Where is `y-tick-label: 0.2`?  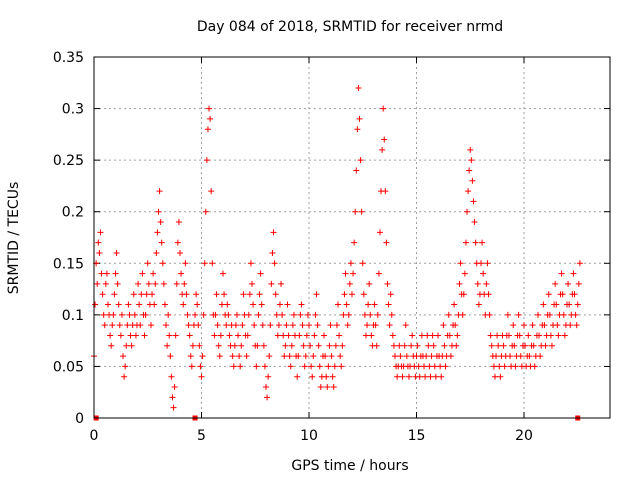
y-tick-label: 0.2 is located at coordinates (73, 213).